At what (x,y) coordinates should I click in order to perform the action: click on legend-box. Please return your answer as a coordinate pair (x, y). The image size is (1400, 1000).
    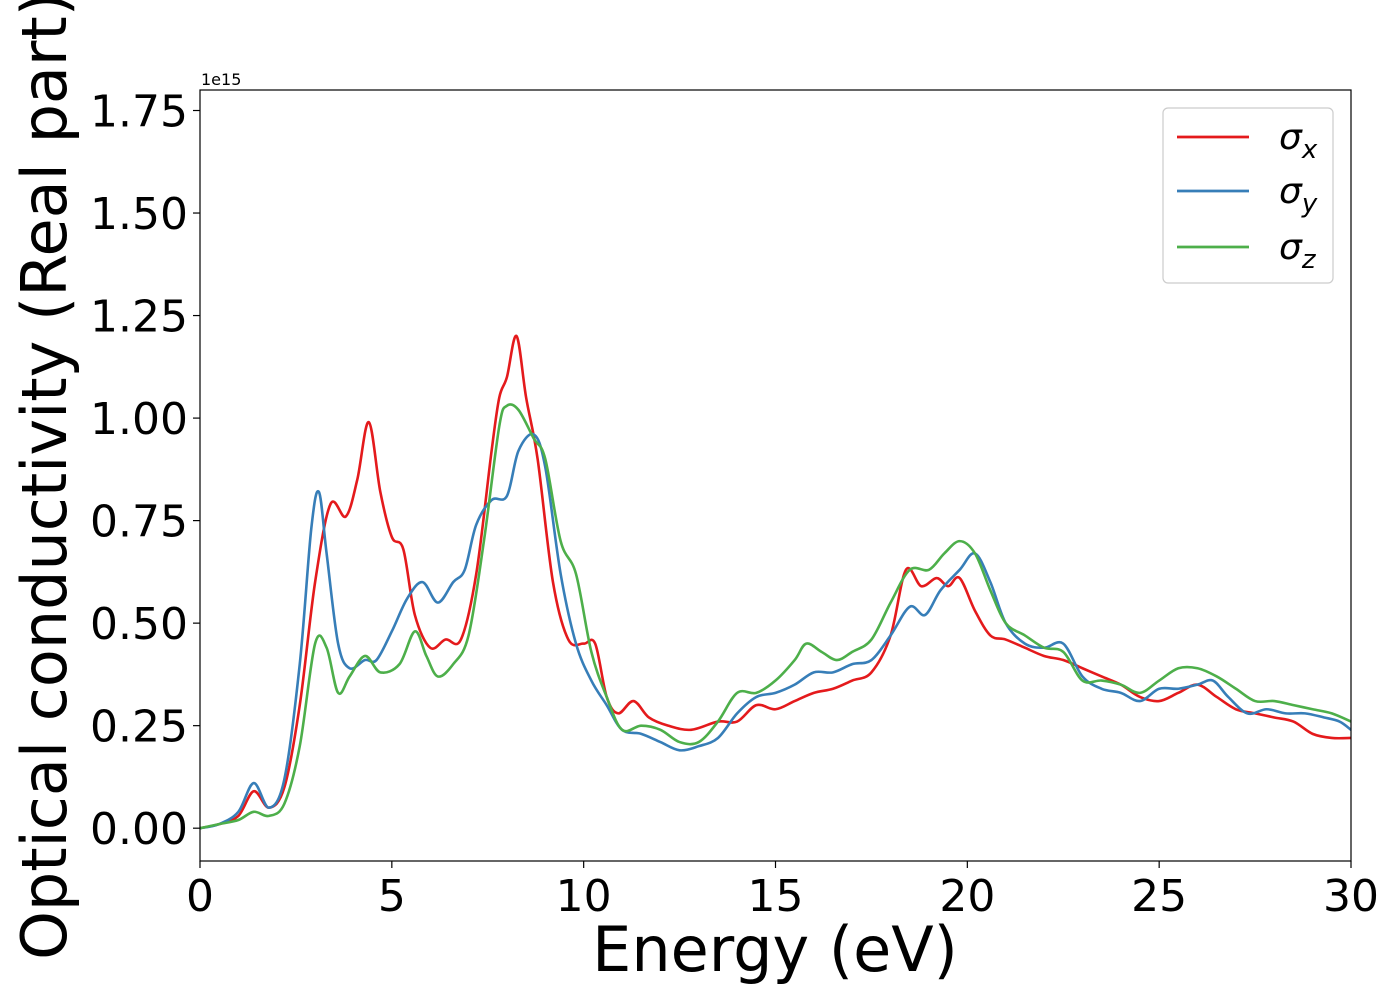
    Looking at the image, I should click on (1248, 195).